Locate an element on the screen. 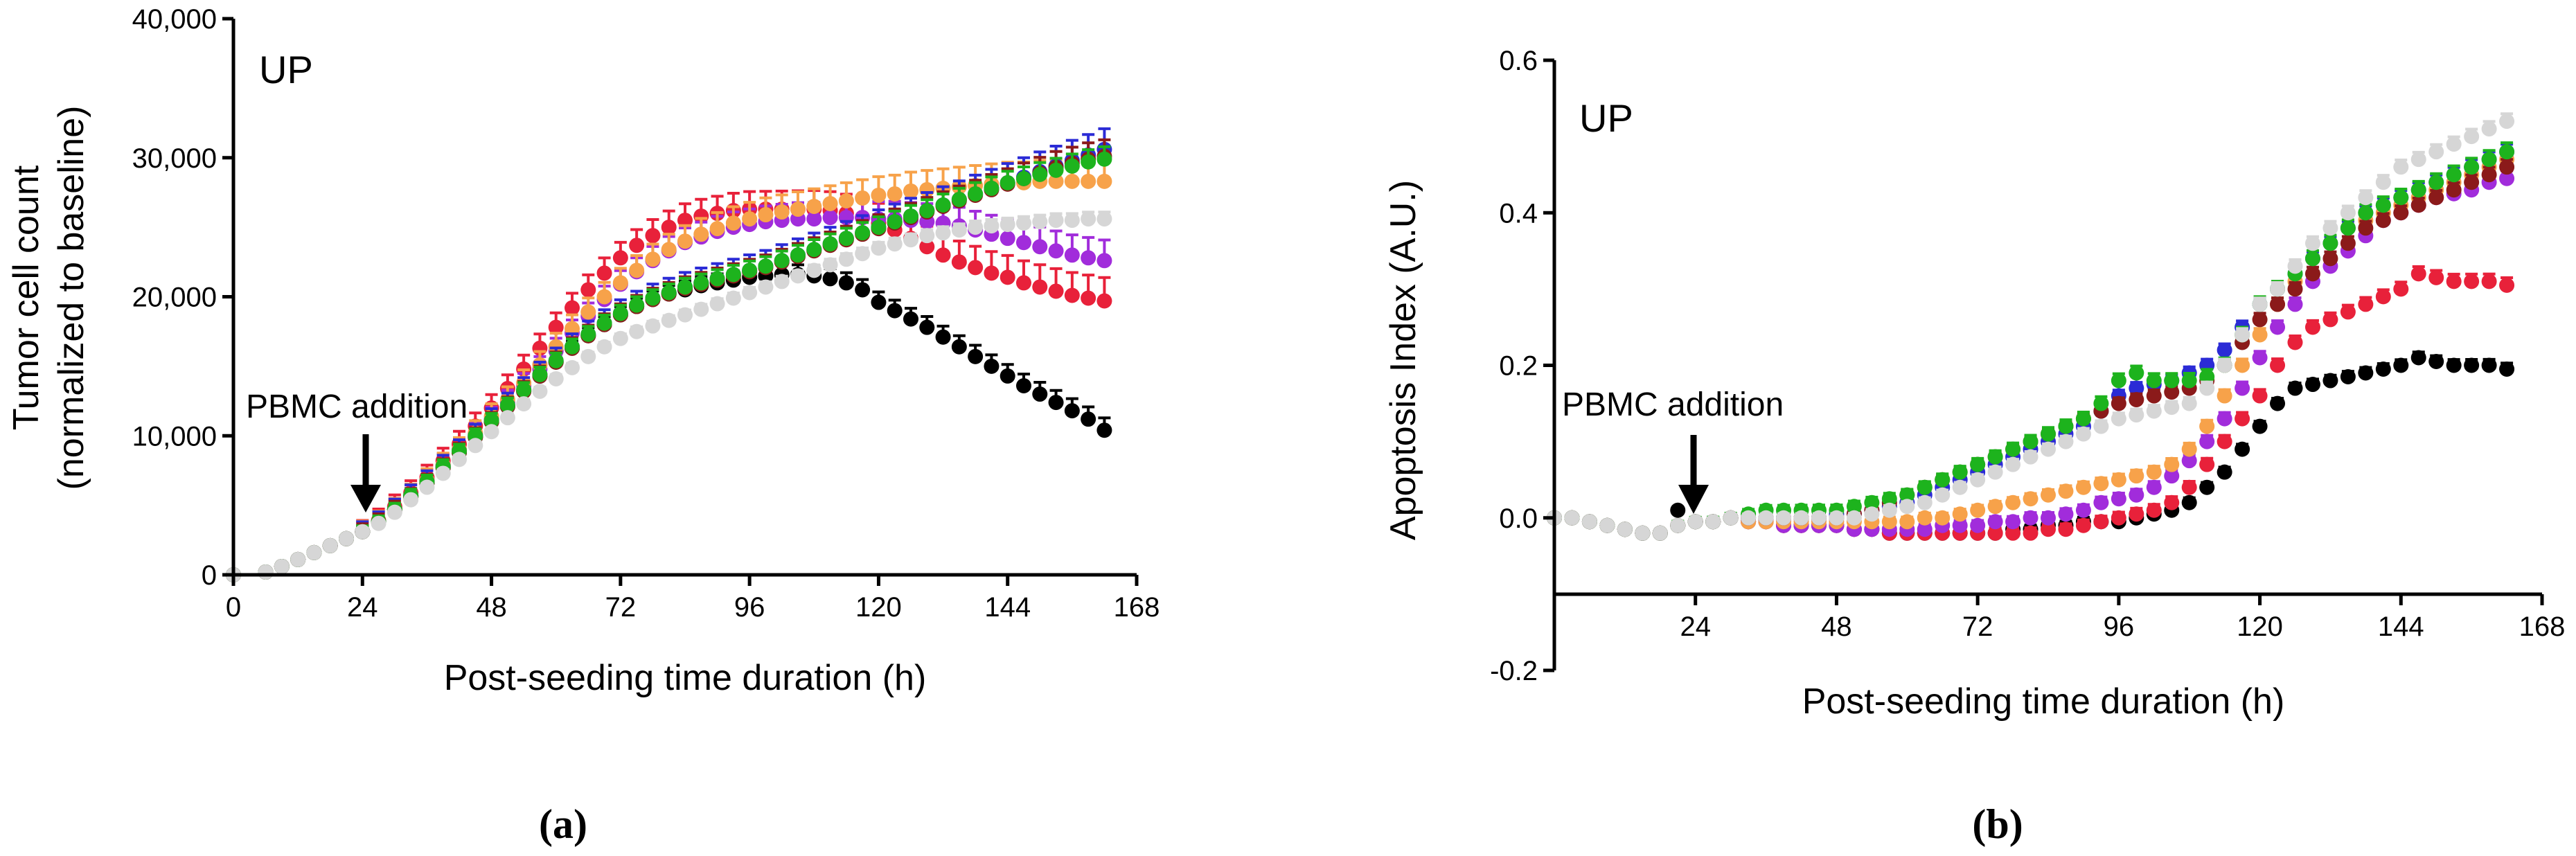 This screenshot has width=2576, height=856. panel-a-y-axis-title-line2: (normalized to baseline) is located at coordinates (71, 298).